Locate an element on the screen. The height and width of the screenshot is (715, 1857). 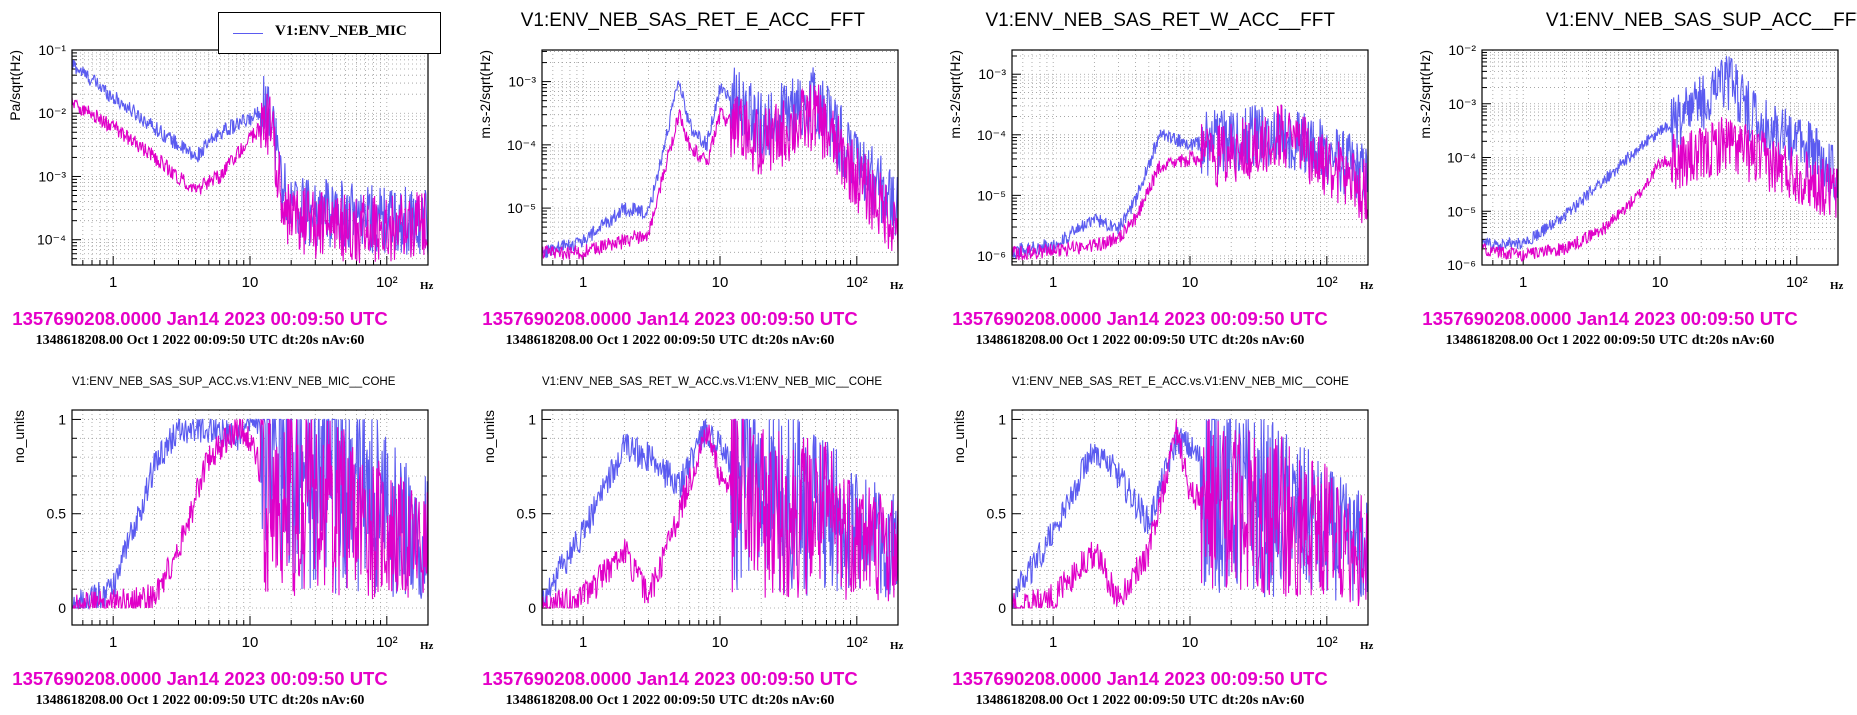
plot-ret-w: 1 10 10² Hz 10⁻⁶ 10⁻⁵ 10⁻⁴ 10⁻³ m.s-2/sqrt(Hz) is located at coordinates (1160, 170).